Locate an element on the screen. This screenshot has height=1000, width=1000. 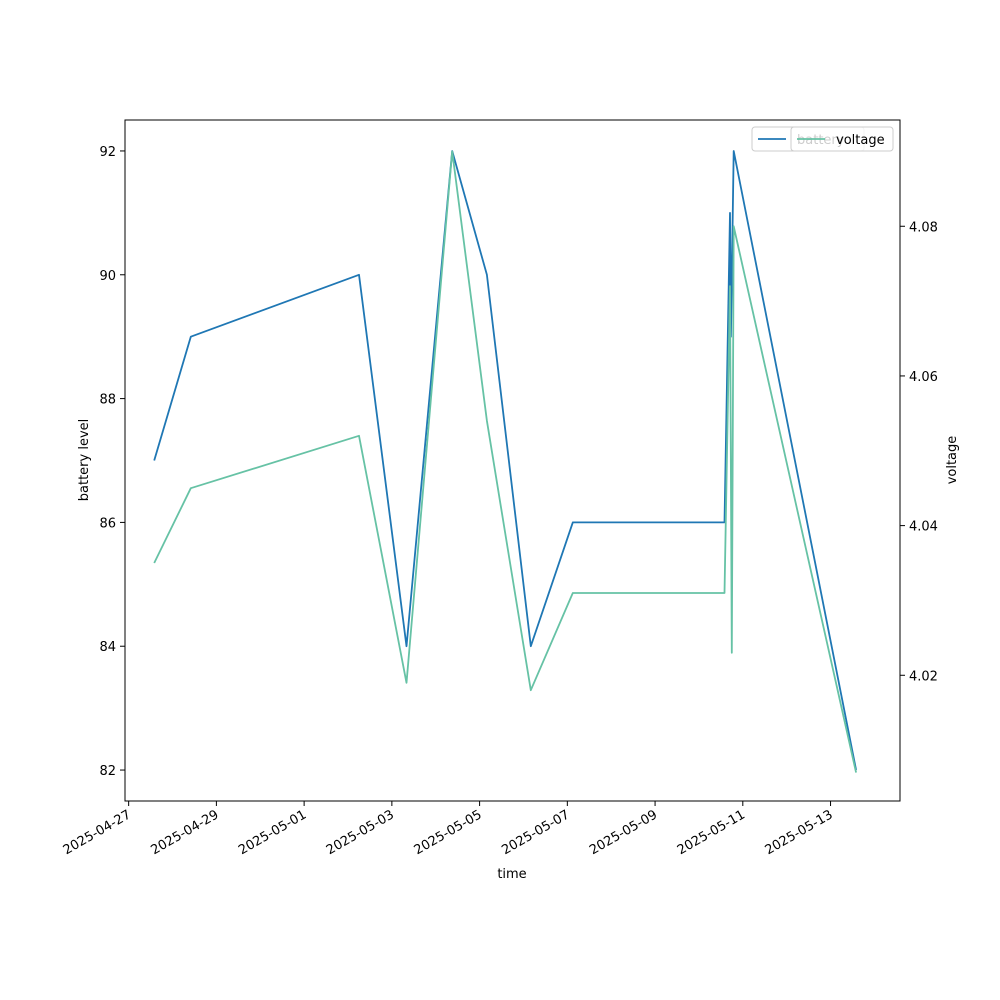
y-left-tick-label: 90 is located at coordinates (107, 276).